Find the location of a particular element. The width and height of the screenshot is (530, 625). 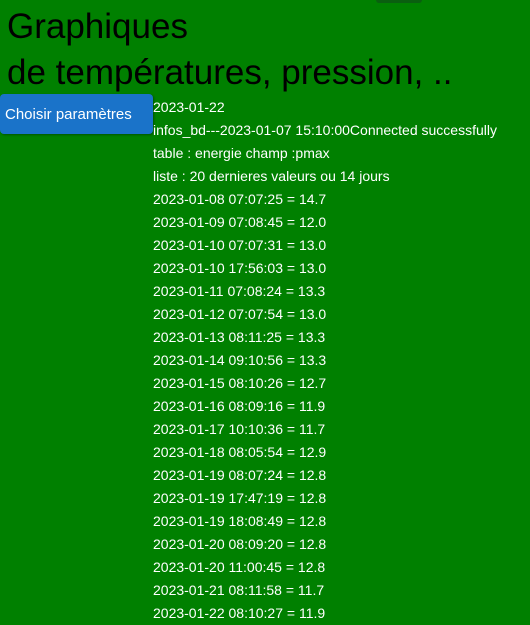

value-row: 2023-01-20 11:00:45 = 12.8 is located at coordinates (325, 567).